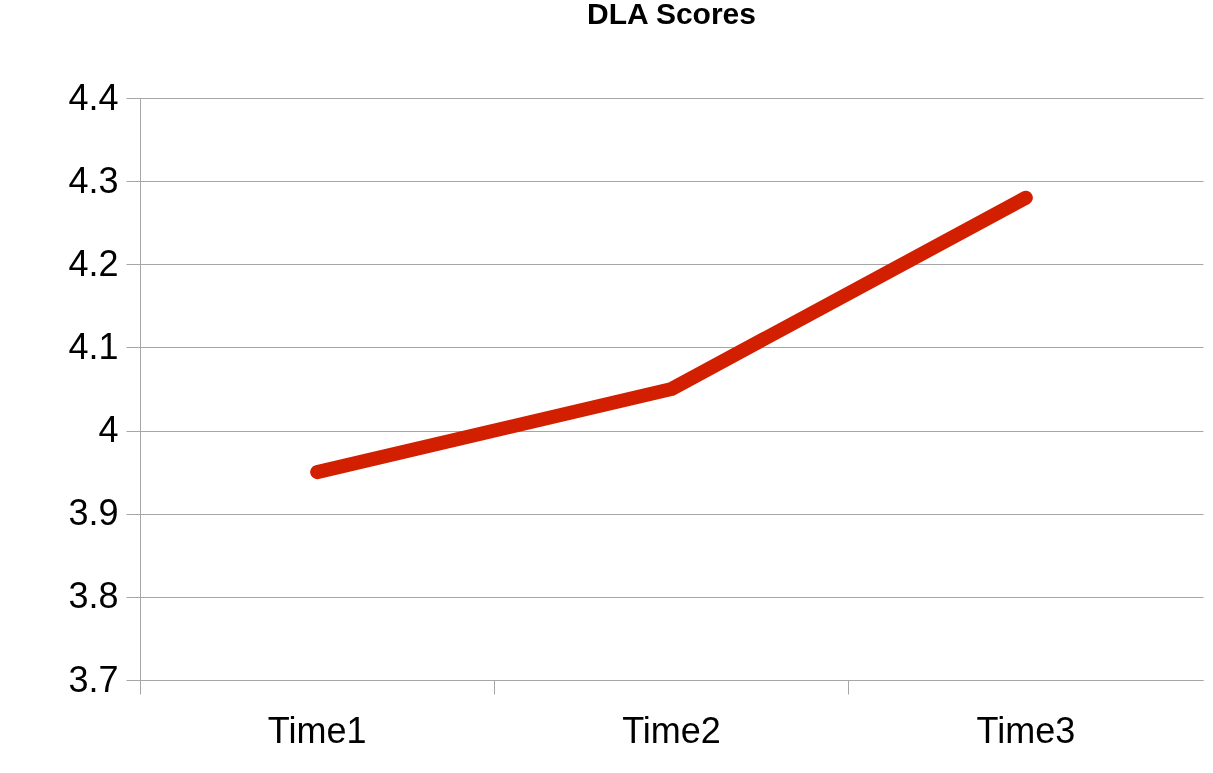 The image size is (1213, 773). Describe the element at coordinates (93, 596) in the screenshot. I see `y-tick-label: 3.8` at that location.